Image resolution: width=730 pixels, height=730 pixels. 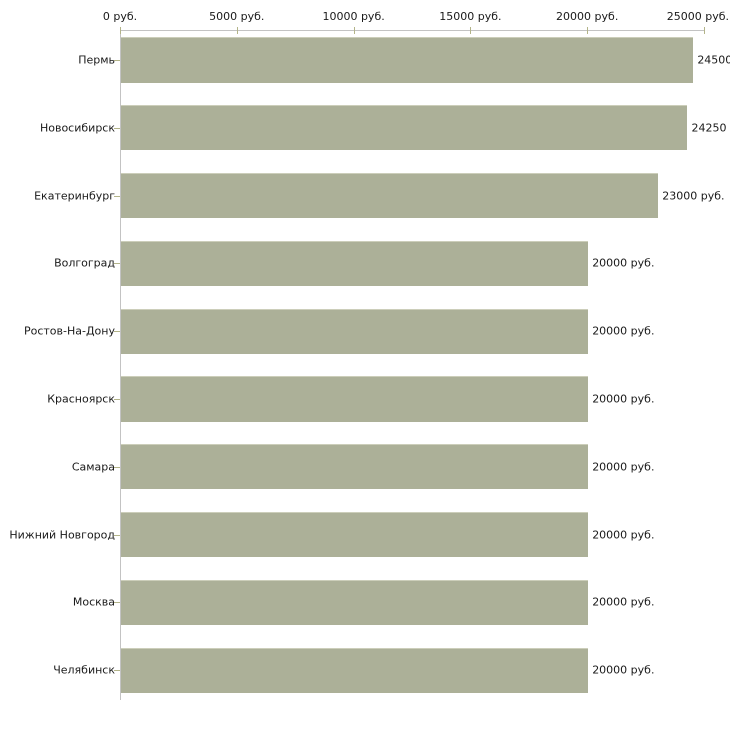 What do you see at coordinates (697, 16) in the screenshot?
I see `x-axis-tick-label: 25000 руб.` at bounding box center [697, 16].